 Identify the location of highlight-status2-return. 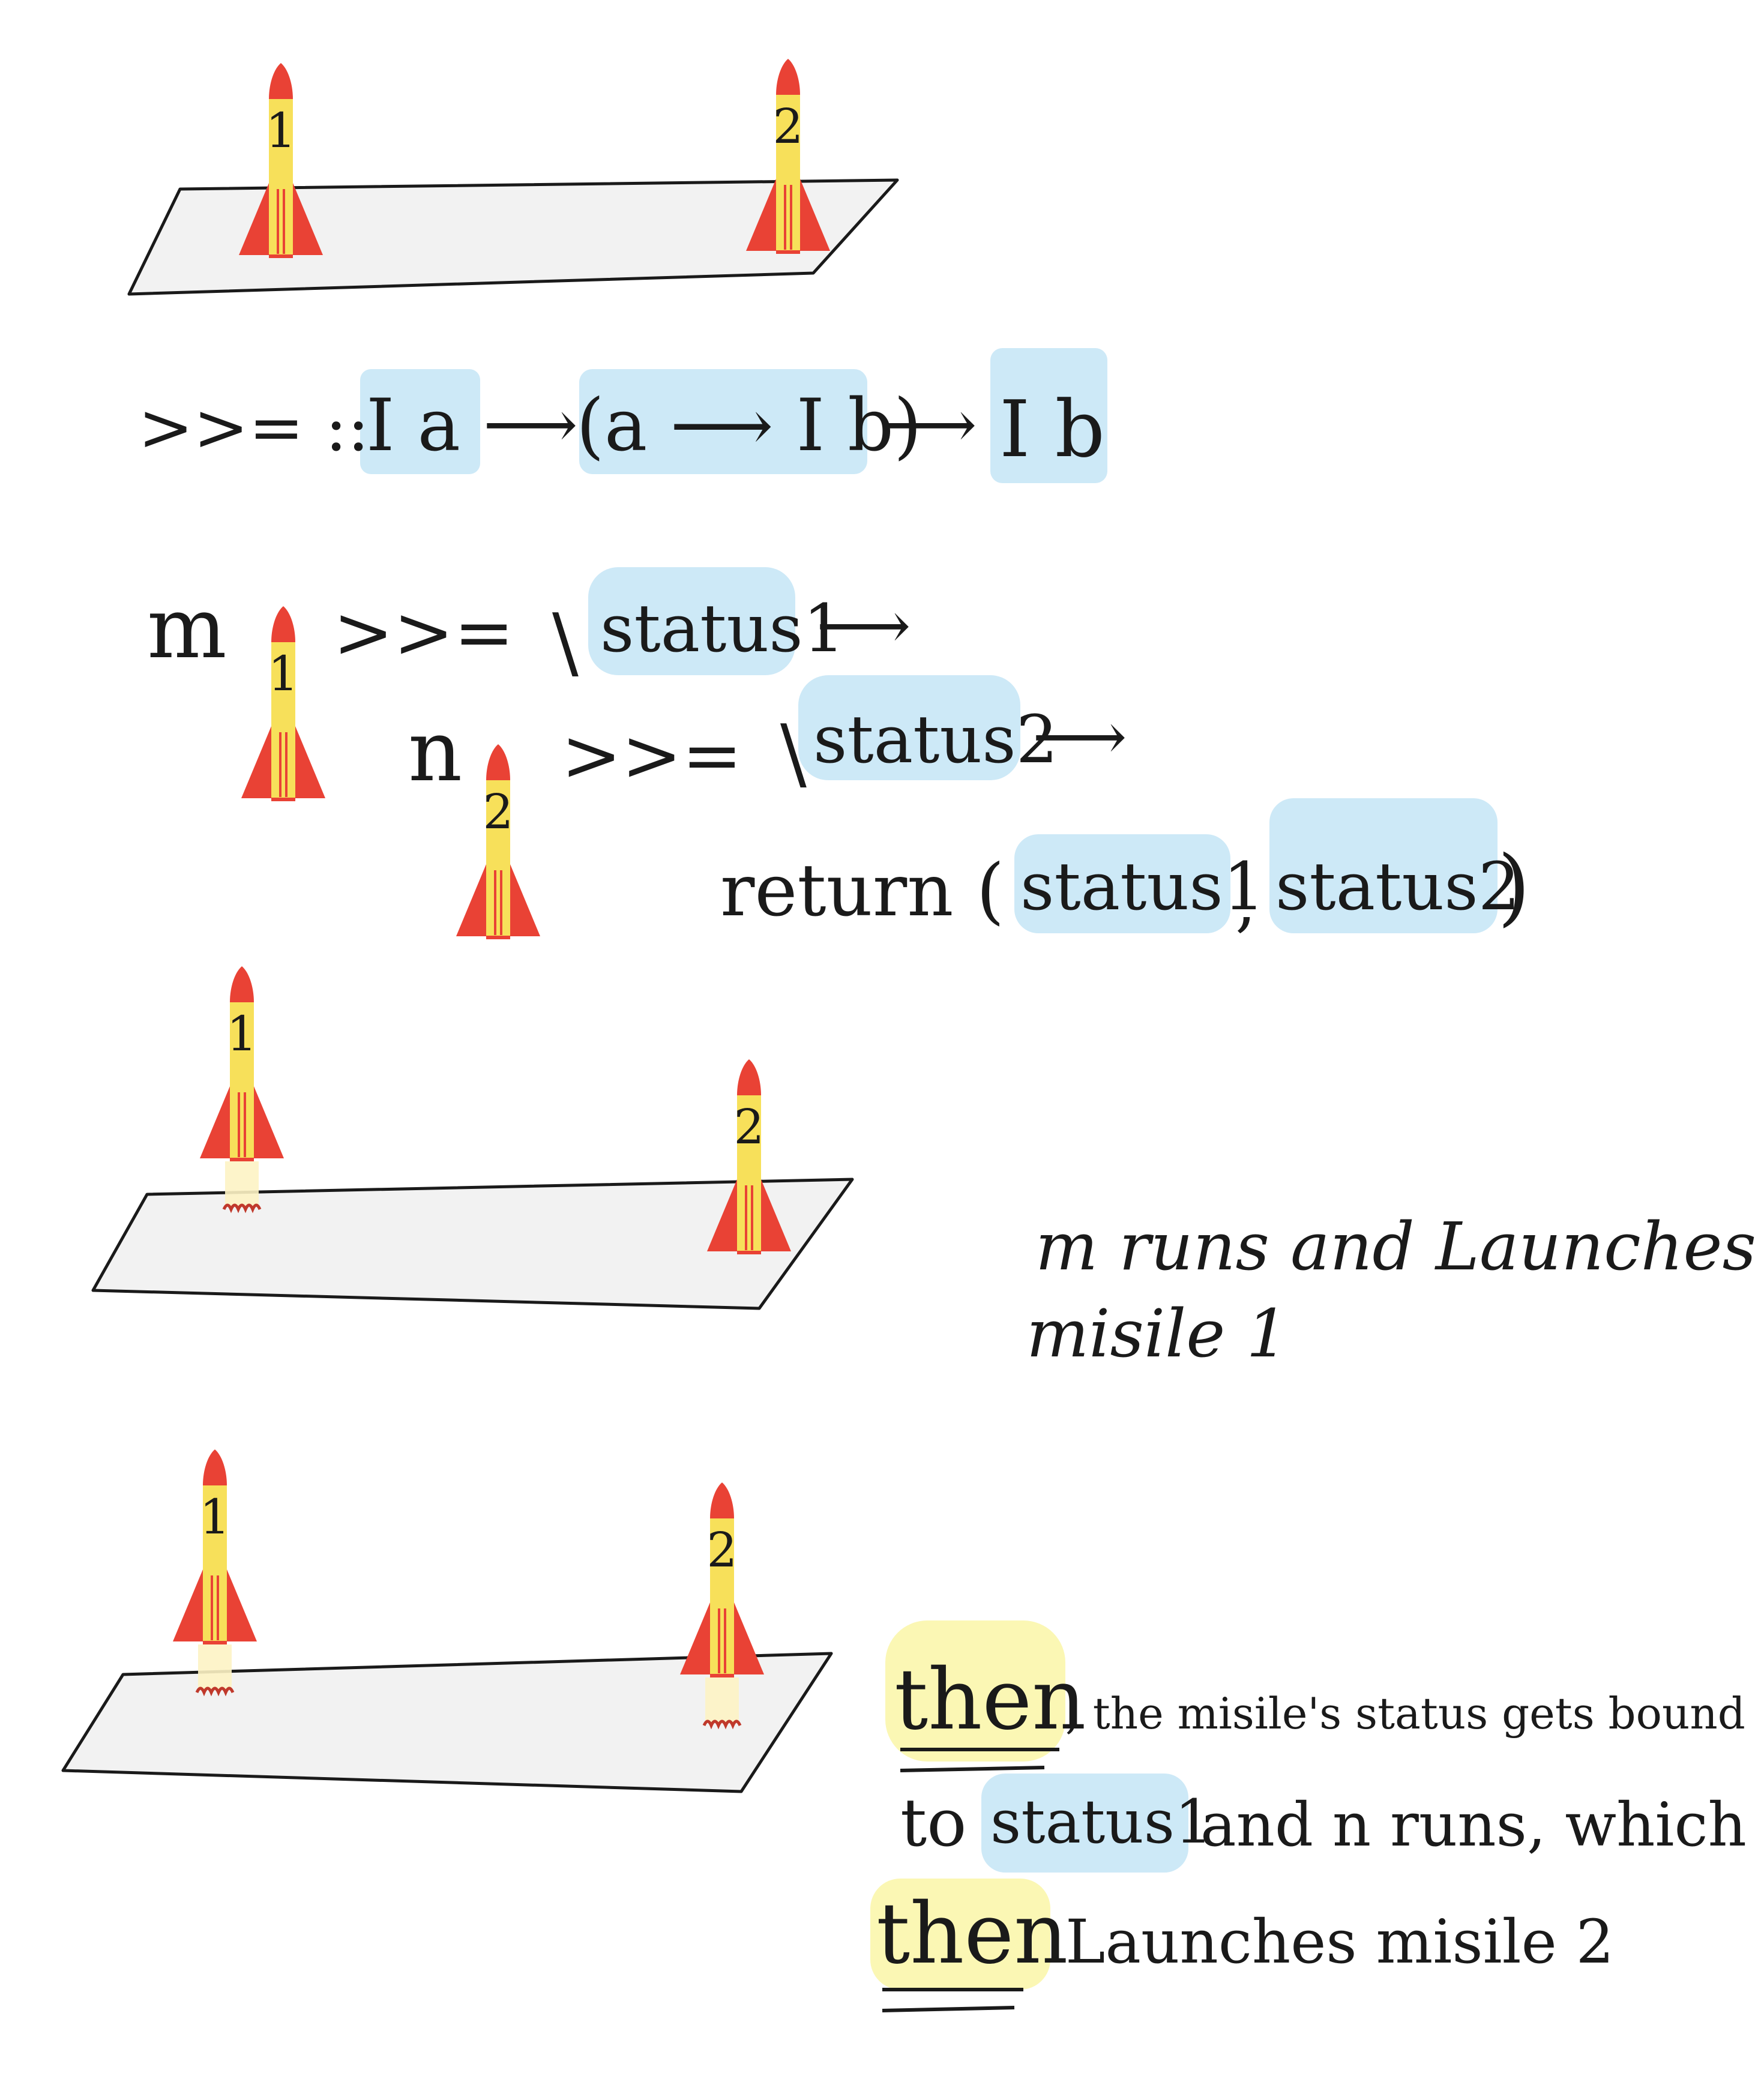
(1384, 865).